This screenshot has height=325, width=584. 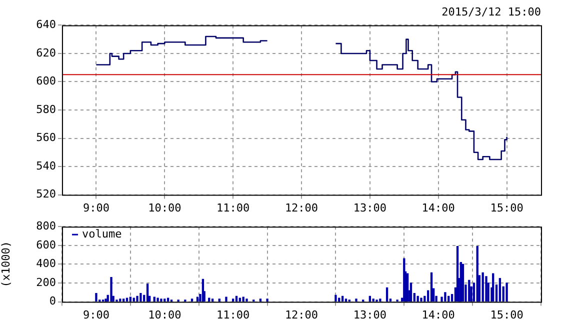 I want to click on legend-label: volume, so click(x=102, y=233).